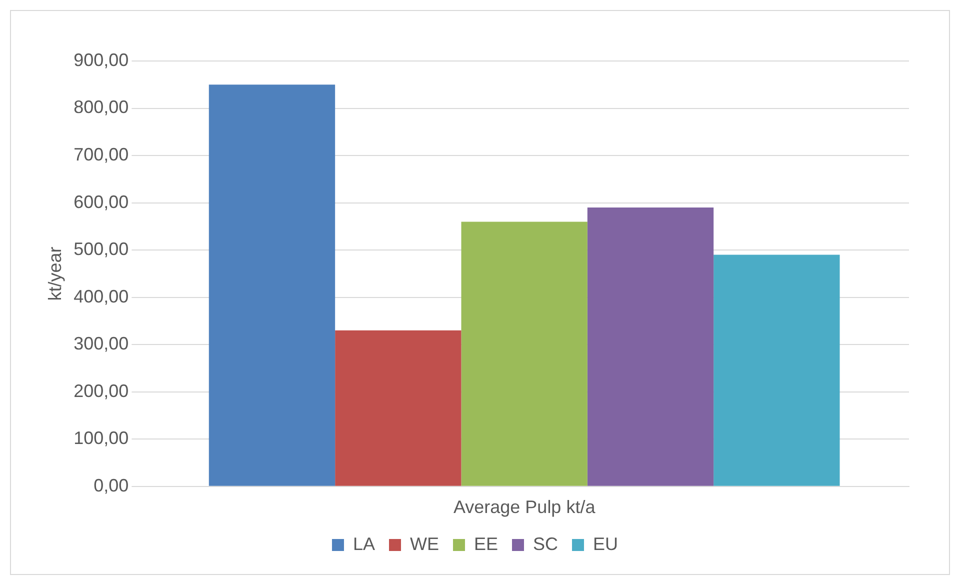 The image size is (960, 583). What do you see at coordinates (101, 296) in the screenshot?
I see `y-tick-label: 400,00` at bounding box center [101, 296].